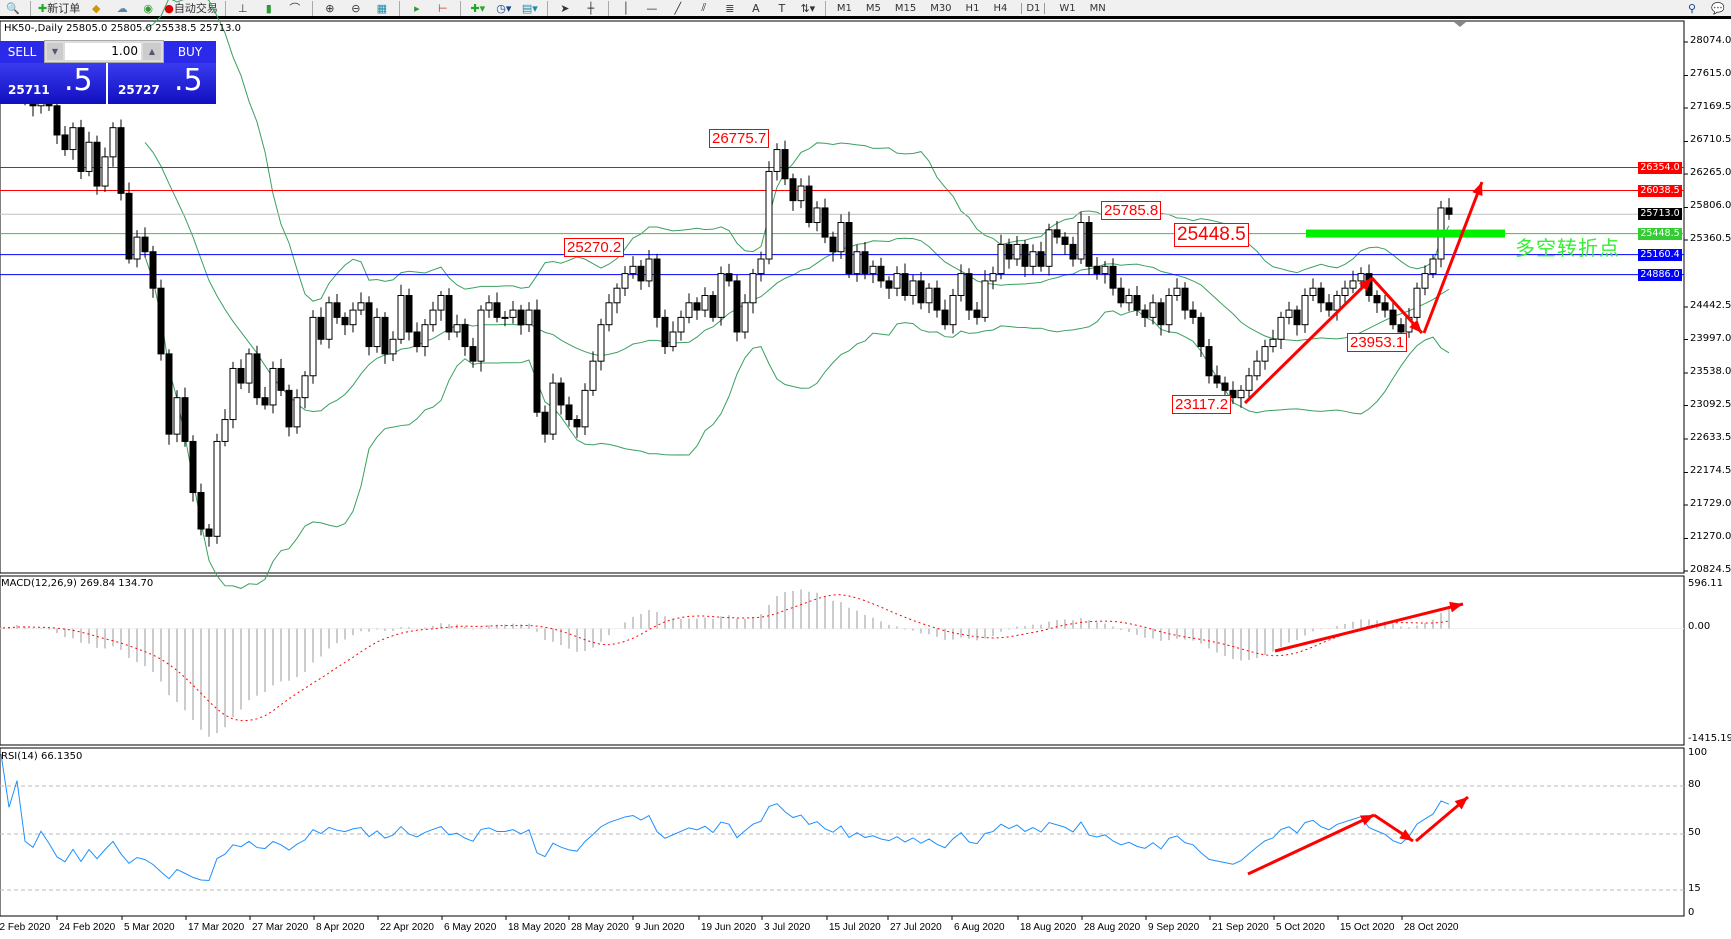 The height and width of the screenshot is (939, 1731). Describe the element at coordinates (652, 8) in the screenshot. I see `hline-icon: —` at that location.